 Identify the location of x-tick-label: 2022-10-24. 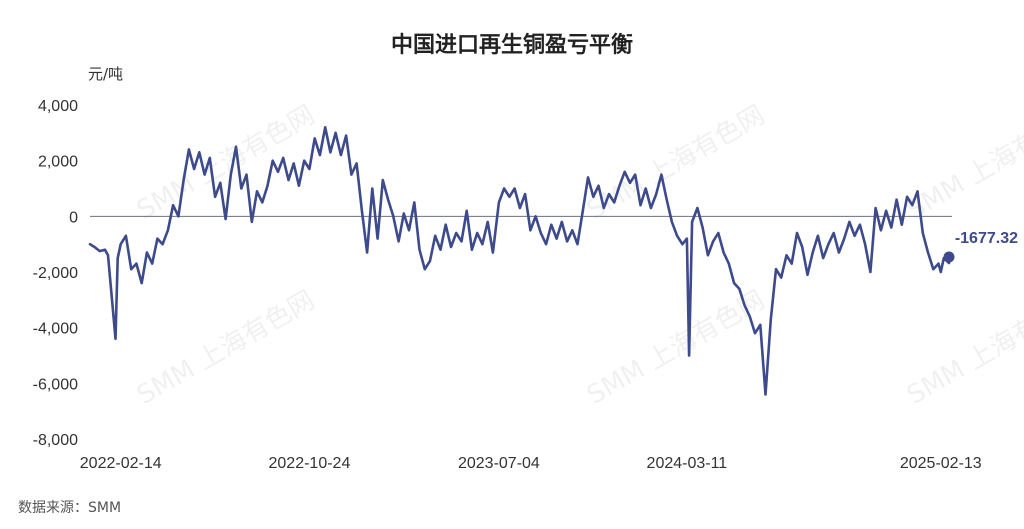
(310, 463).